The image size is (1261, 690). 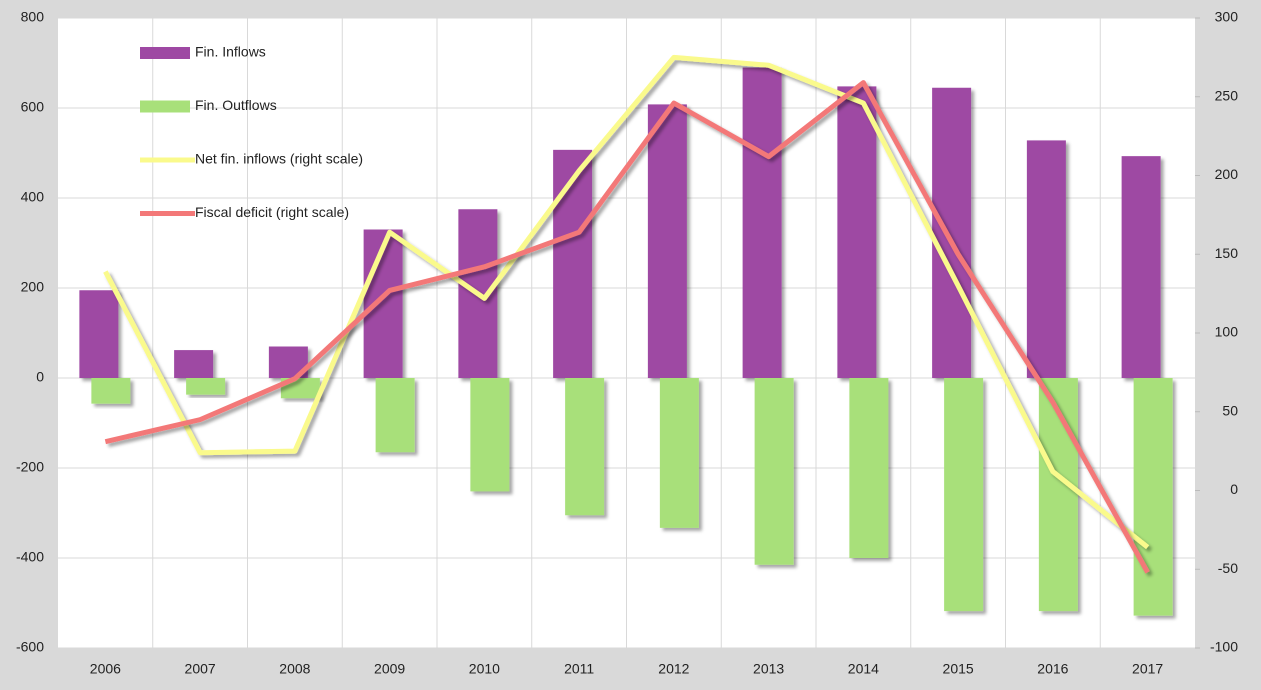 What do you see at coordinates (1227, 253) in the screenshot?
I see `y2-tick-label: 150` at bounding box center [1227, 253].